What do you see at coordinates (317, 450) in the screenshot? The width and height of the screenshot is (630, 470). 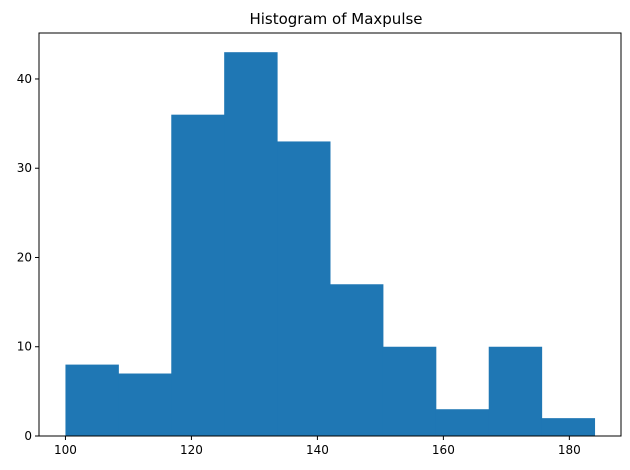 I see `x-tick-label: 140` at bounding box center [317, 450].